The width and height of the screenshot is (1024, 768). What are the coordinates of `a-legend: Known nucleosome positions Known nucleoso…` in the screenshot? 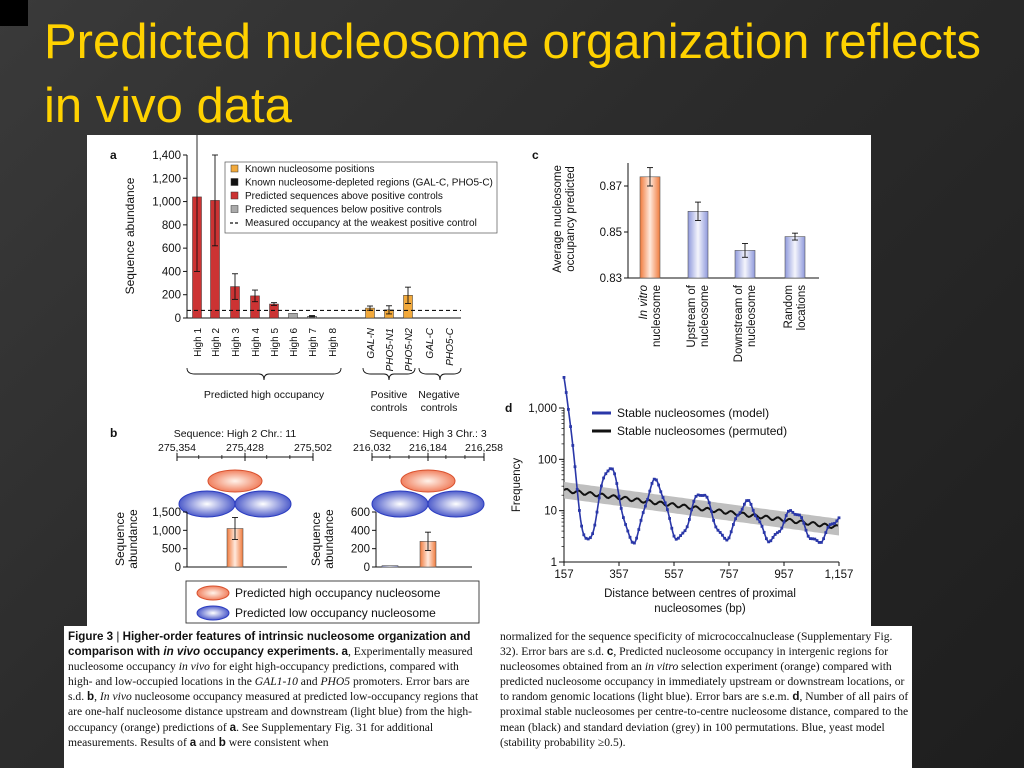 It's located at (361, 197).